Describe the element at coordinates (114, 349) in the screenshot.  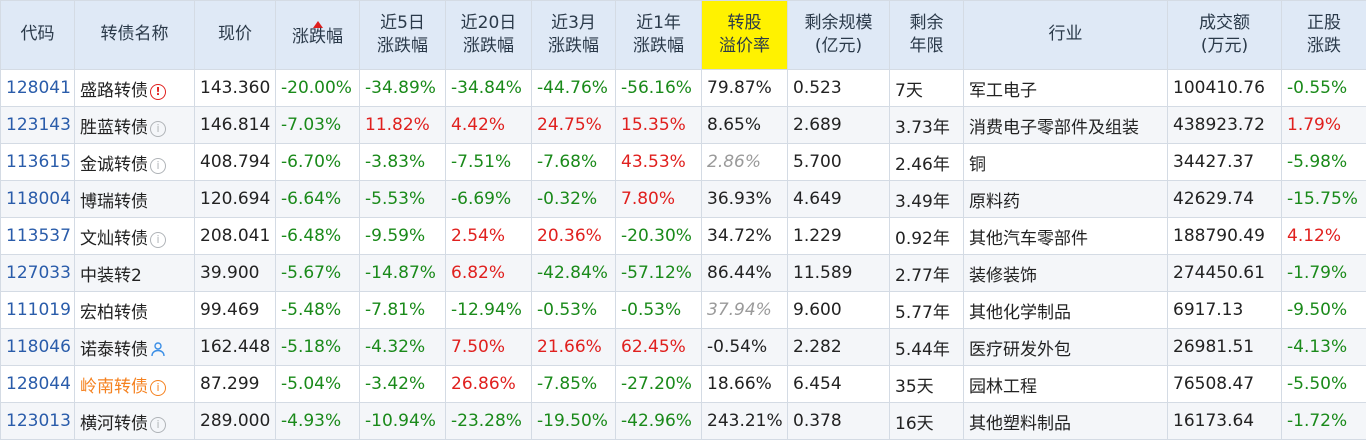
I see `bond-name-link-text: 诺泰转债` at that location.